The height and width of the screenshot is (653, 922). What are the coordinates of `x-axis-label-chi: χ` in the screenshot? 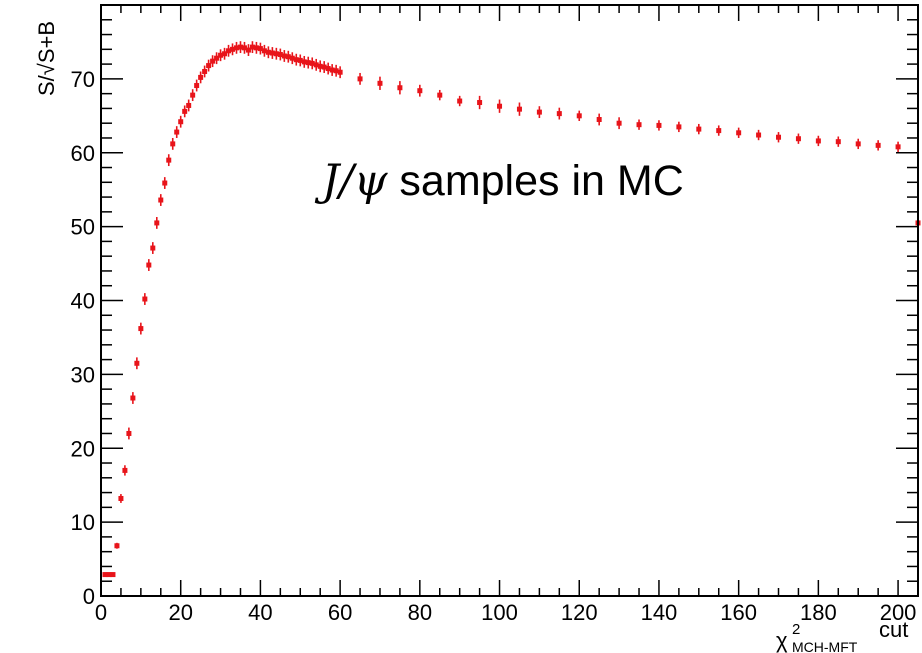 It's located at (782, 640).